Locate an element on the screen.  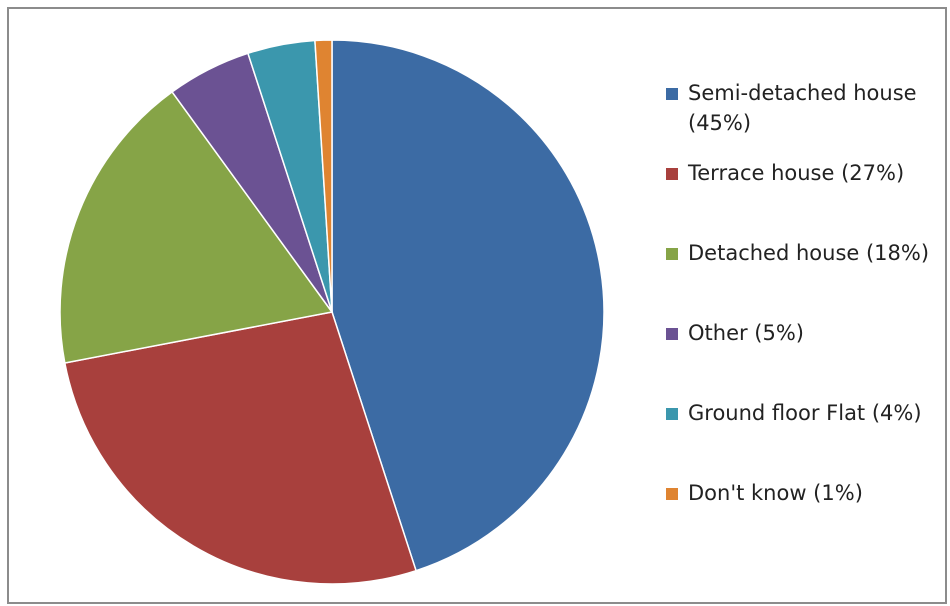
legend-item-semi-detached: Semi-detached house (45%) is located at coordinates (806, 118).